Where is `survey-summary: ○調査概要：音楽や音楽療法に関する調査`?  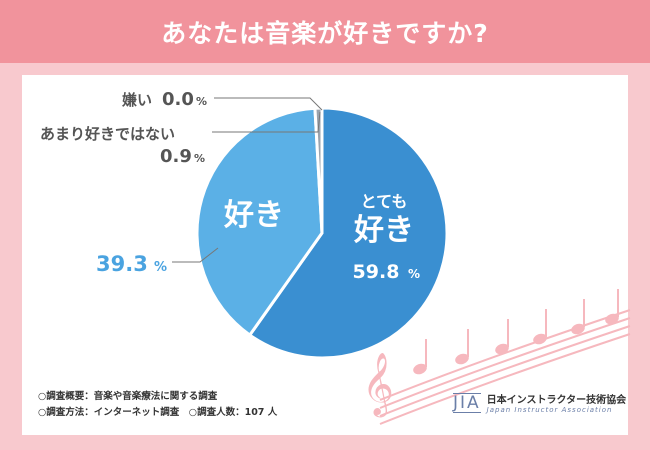
survey-summary: ○調査概要：音楽や音楽療法に関する調査 is located at coordinates (128, 396).